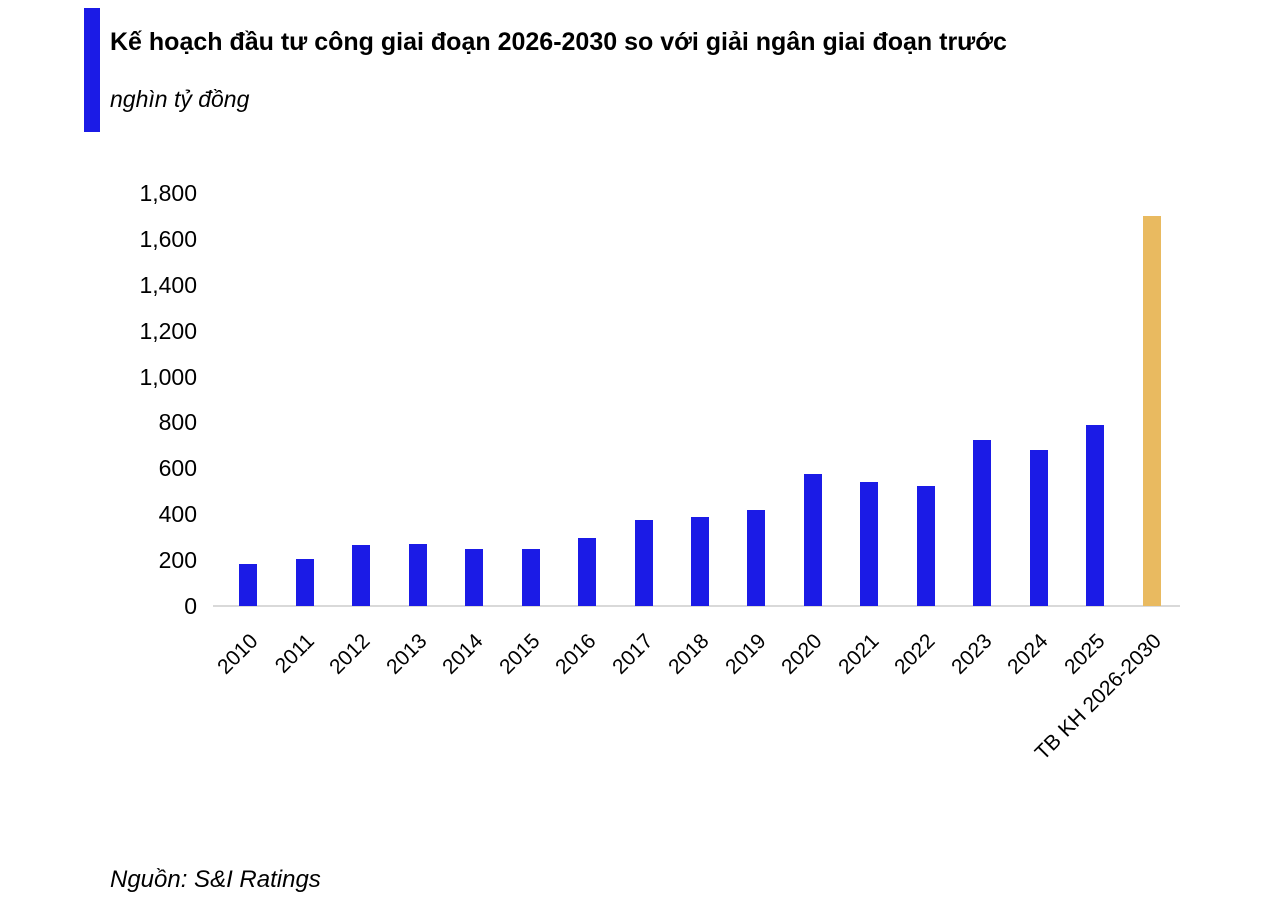 The width and height of the screenshot is (1280, 915). What do you see at coordinates (92, 70) in the screenshot?
I see `title-accent-bar` at bounding box center [92, 70].